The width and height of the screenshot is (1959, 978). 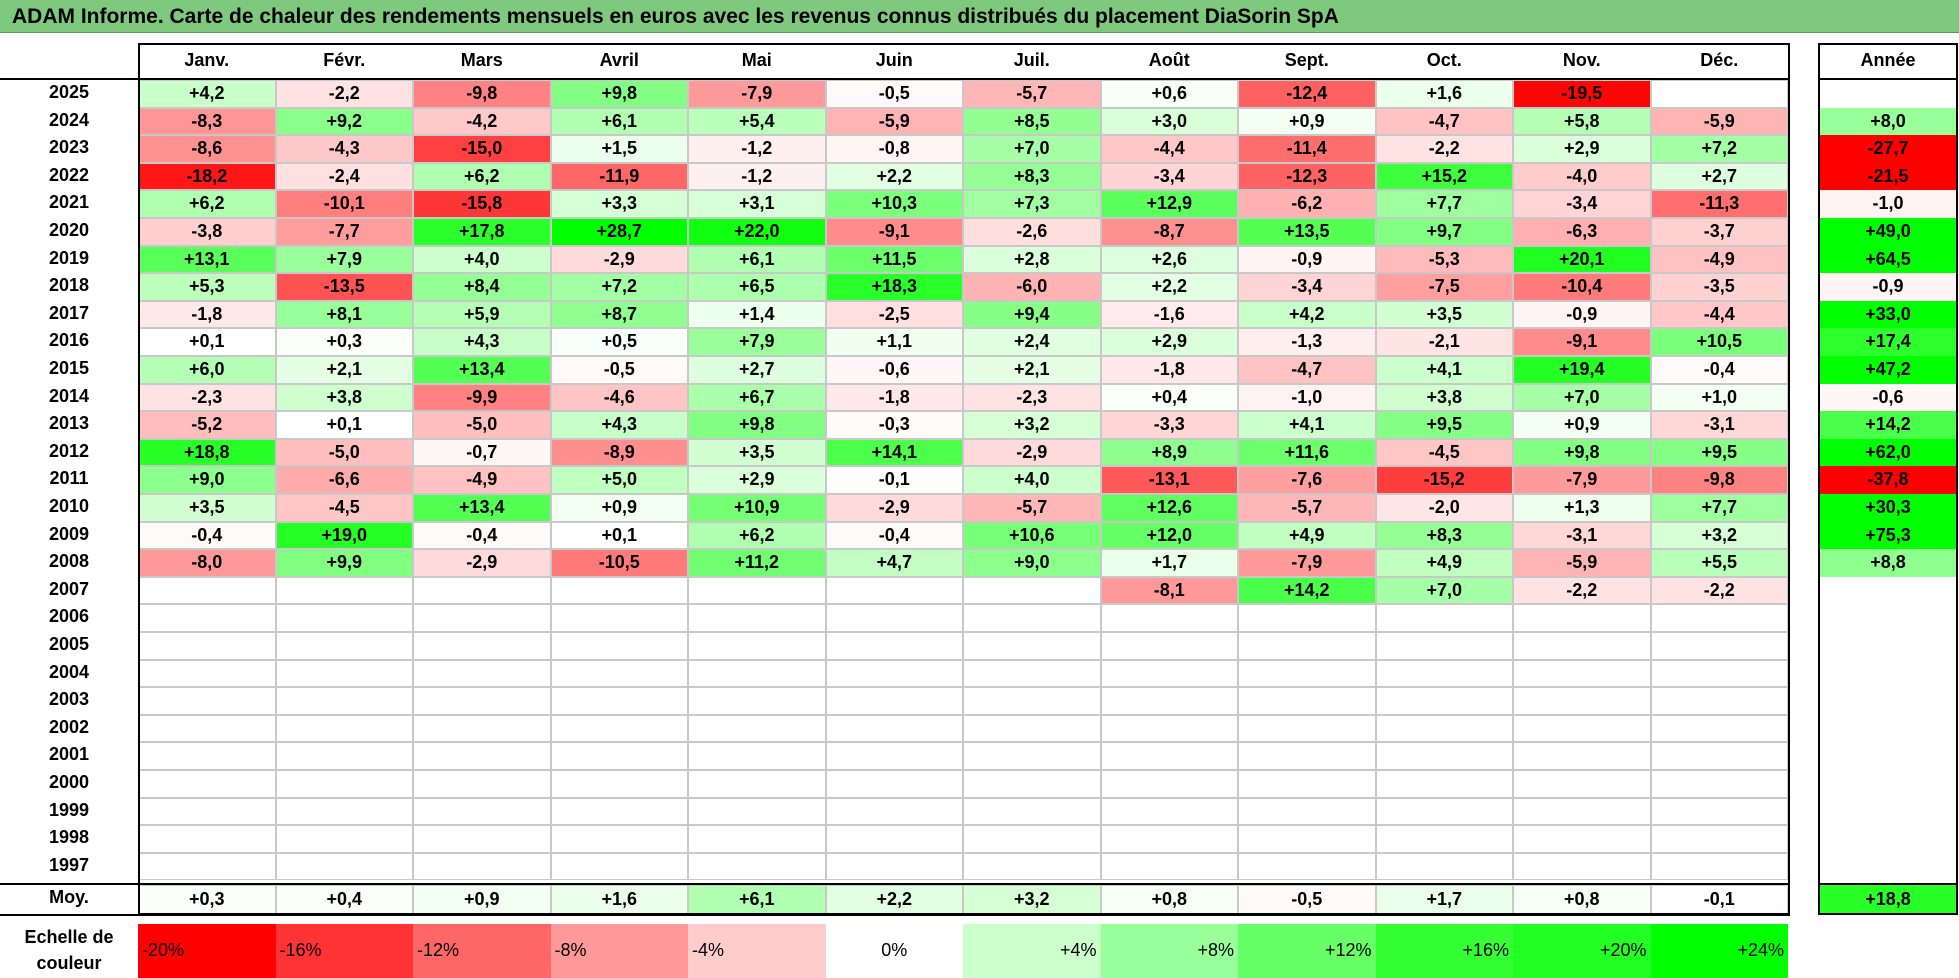 I want to click on average-rule-annual, so click(x=1888, y=884).